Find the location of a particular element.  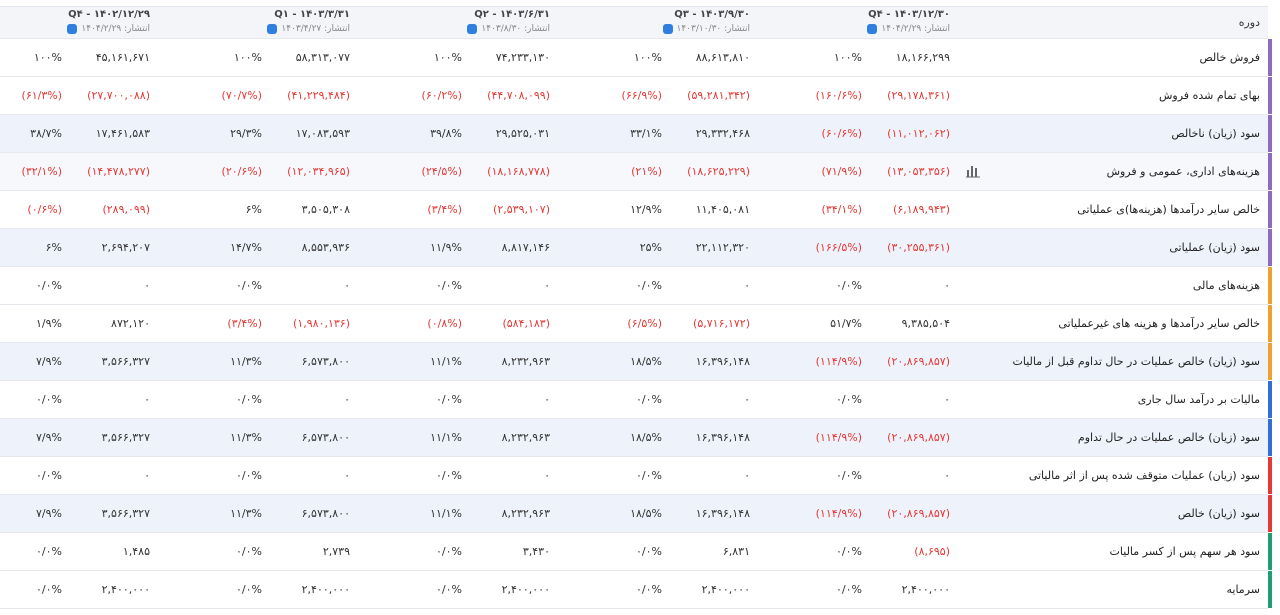

cell-value: (۸,۶۹۵) is located at coordinates (932, 551).